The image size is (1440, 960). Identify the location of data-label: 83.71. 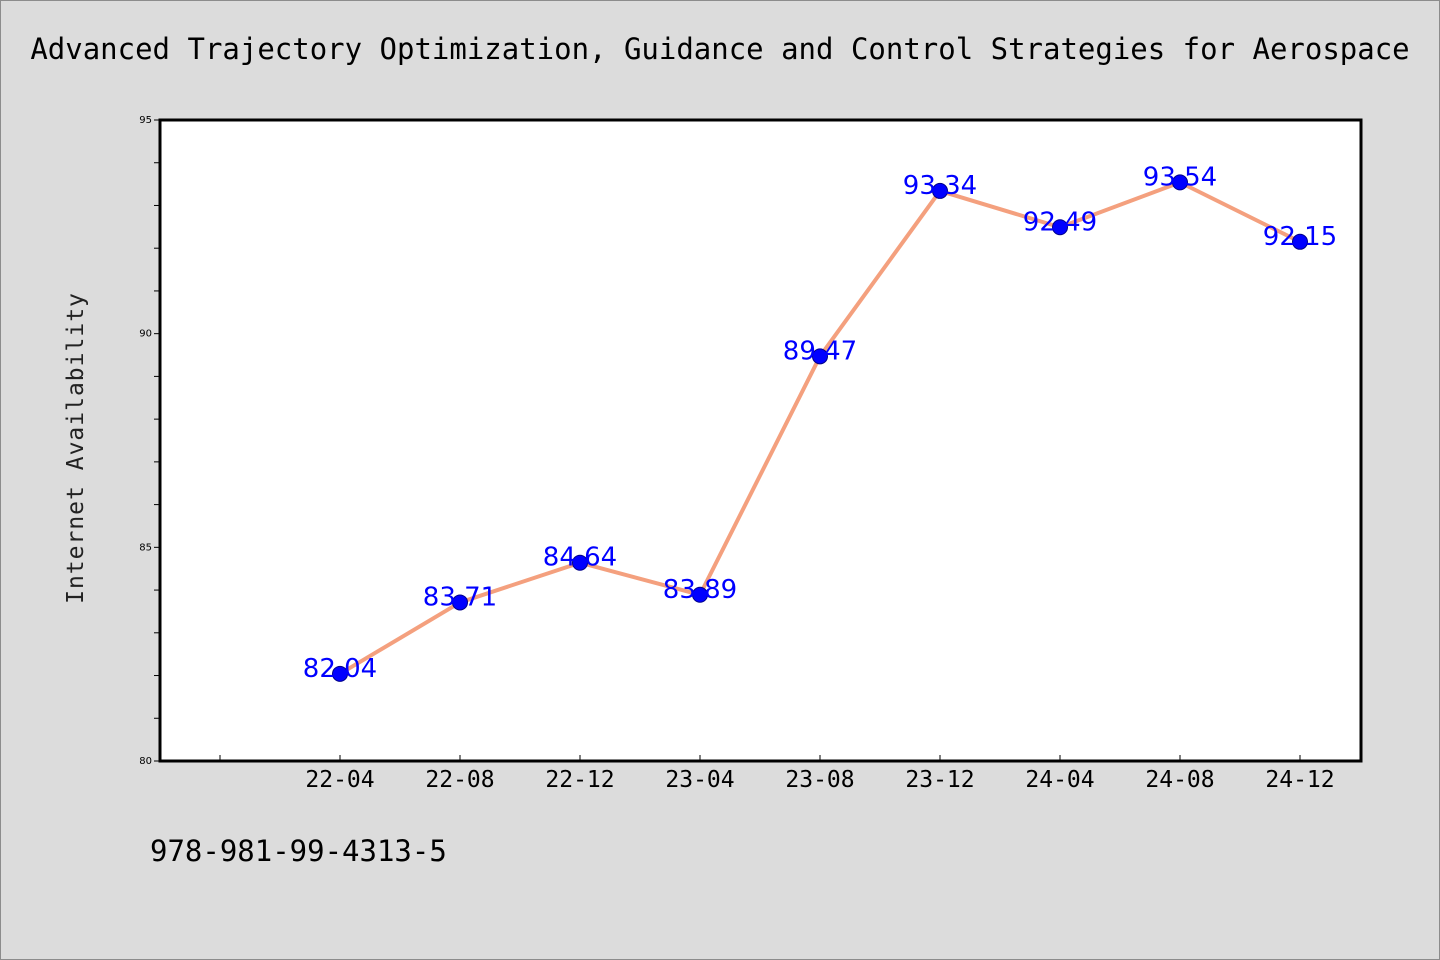
(460, 597).